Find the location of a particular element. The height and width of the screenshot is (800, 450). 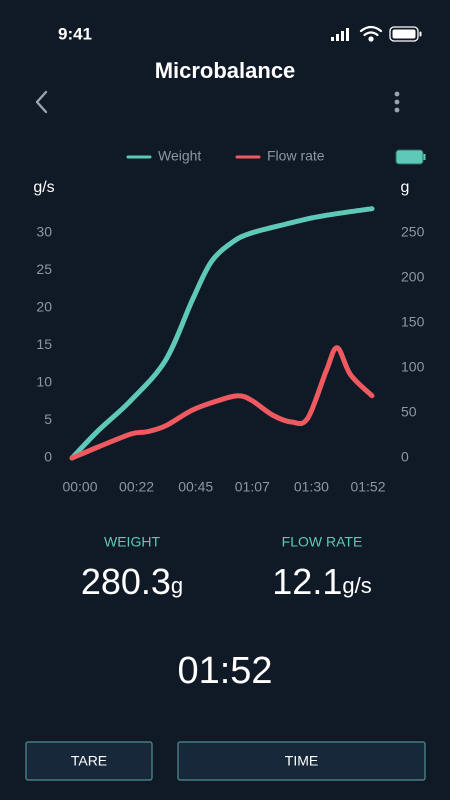

x-tick-label: 00:45 is located at coordinates (195, 487).